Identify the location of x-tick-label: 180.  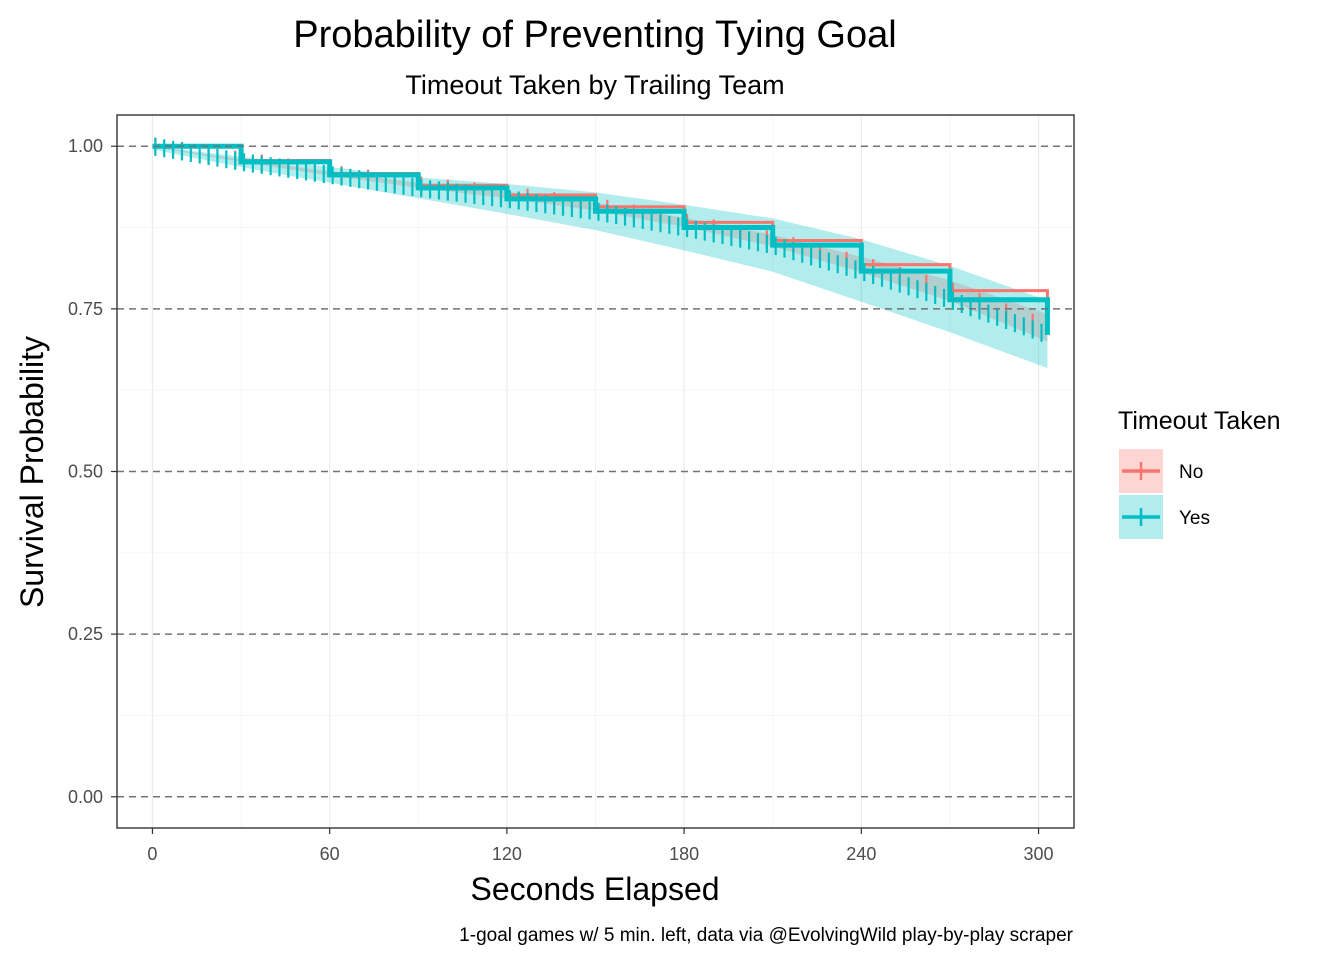
(684, 854).